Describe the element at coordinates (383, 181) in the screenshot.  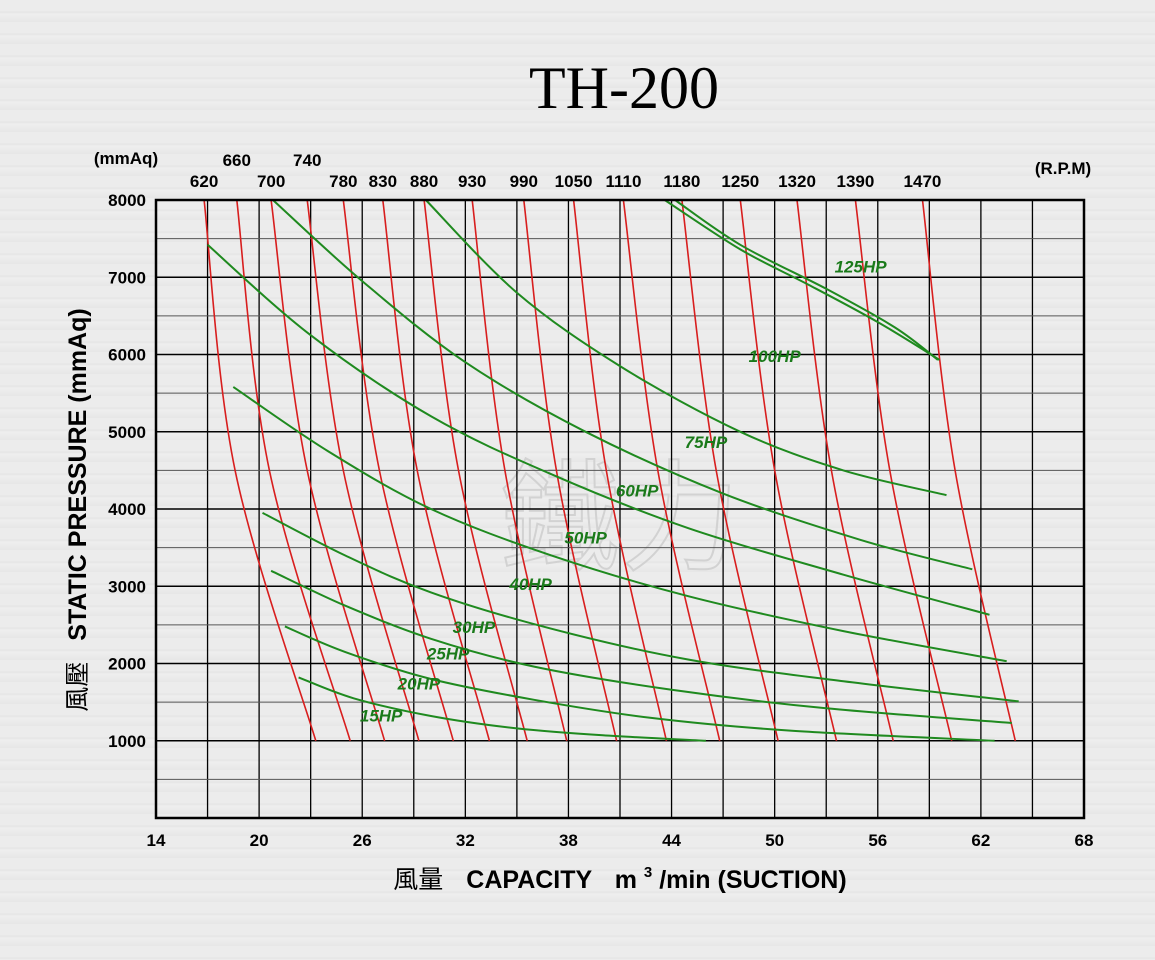
I see `rpm-label-830: 830` at that location.